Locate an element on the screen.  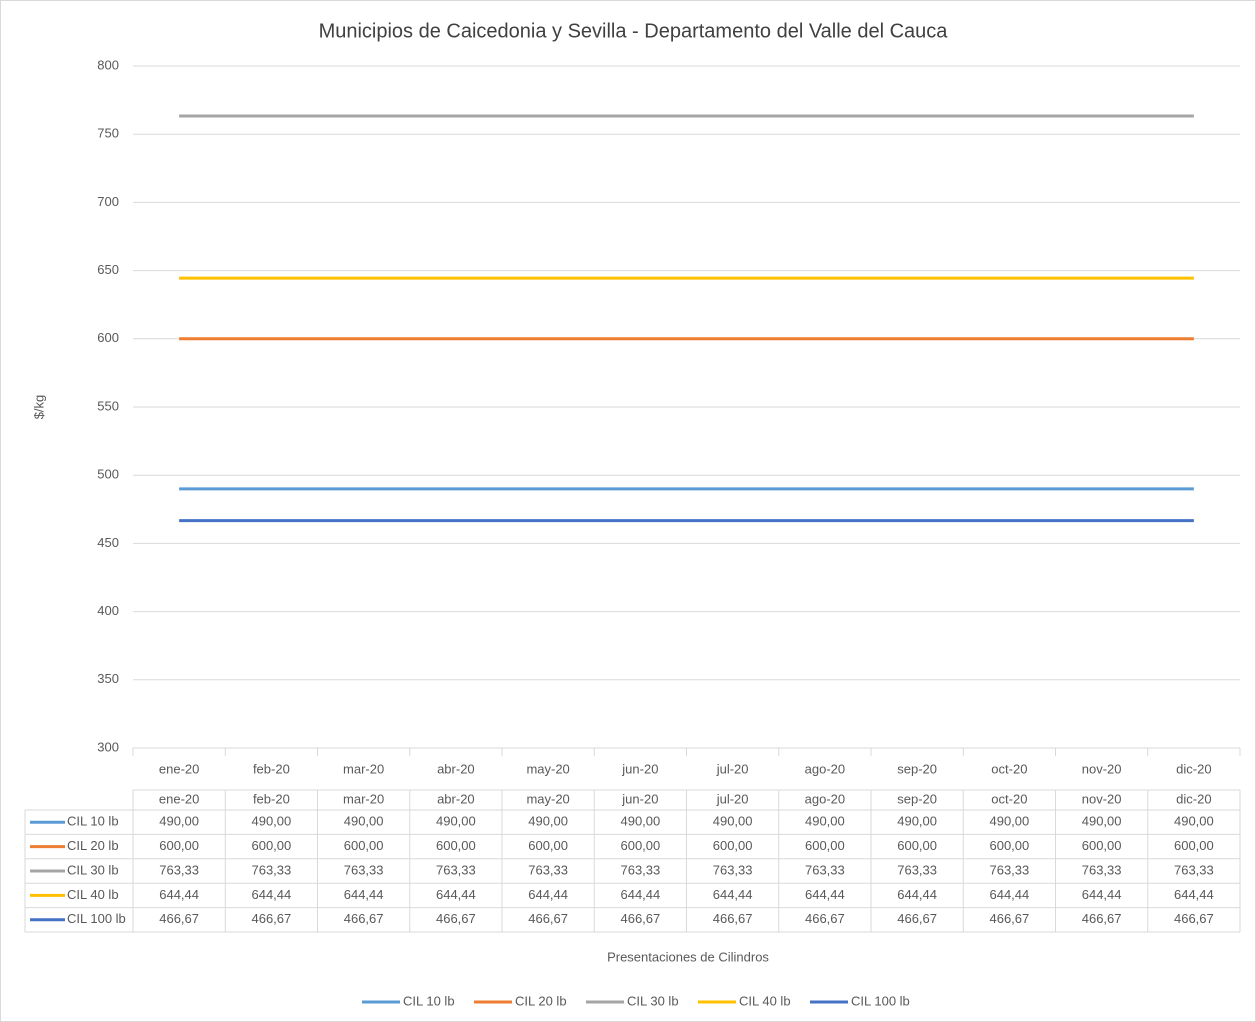
x-tick-label: abr-20 is located at coordinates (456, 768).